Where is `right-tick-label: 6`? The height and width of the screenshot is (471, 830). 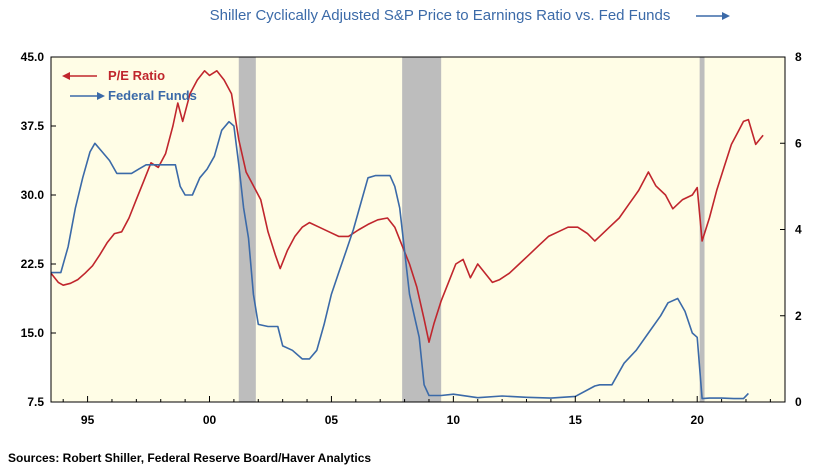 right-tick-label: 6 is located at coordinates (798, 143).